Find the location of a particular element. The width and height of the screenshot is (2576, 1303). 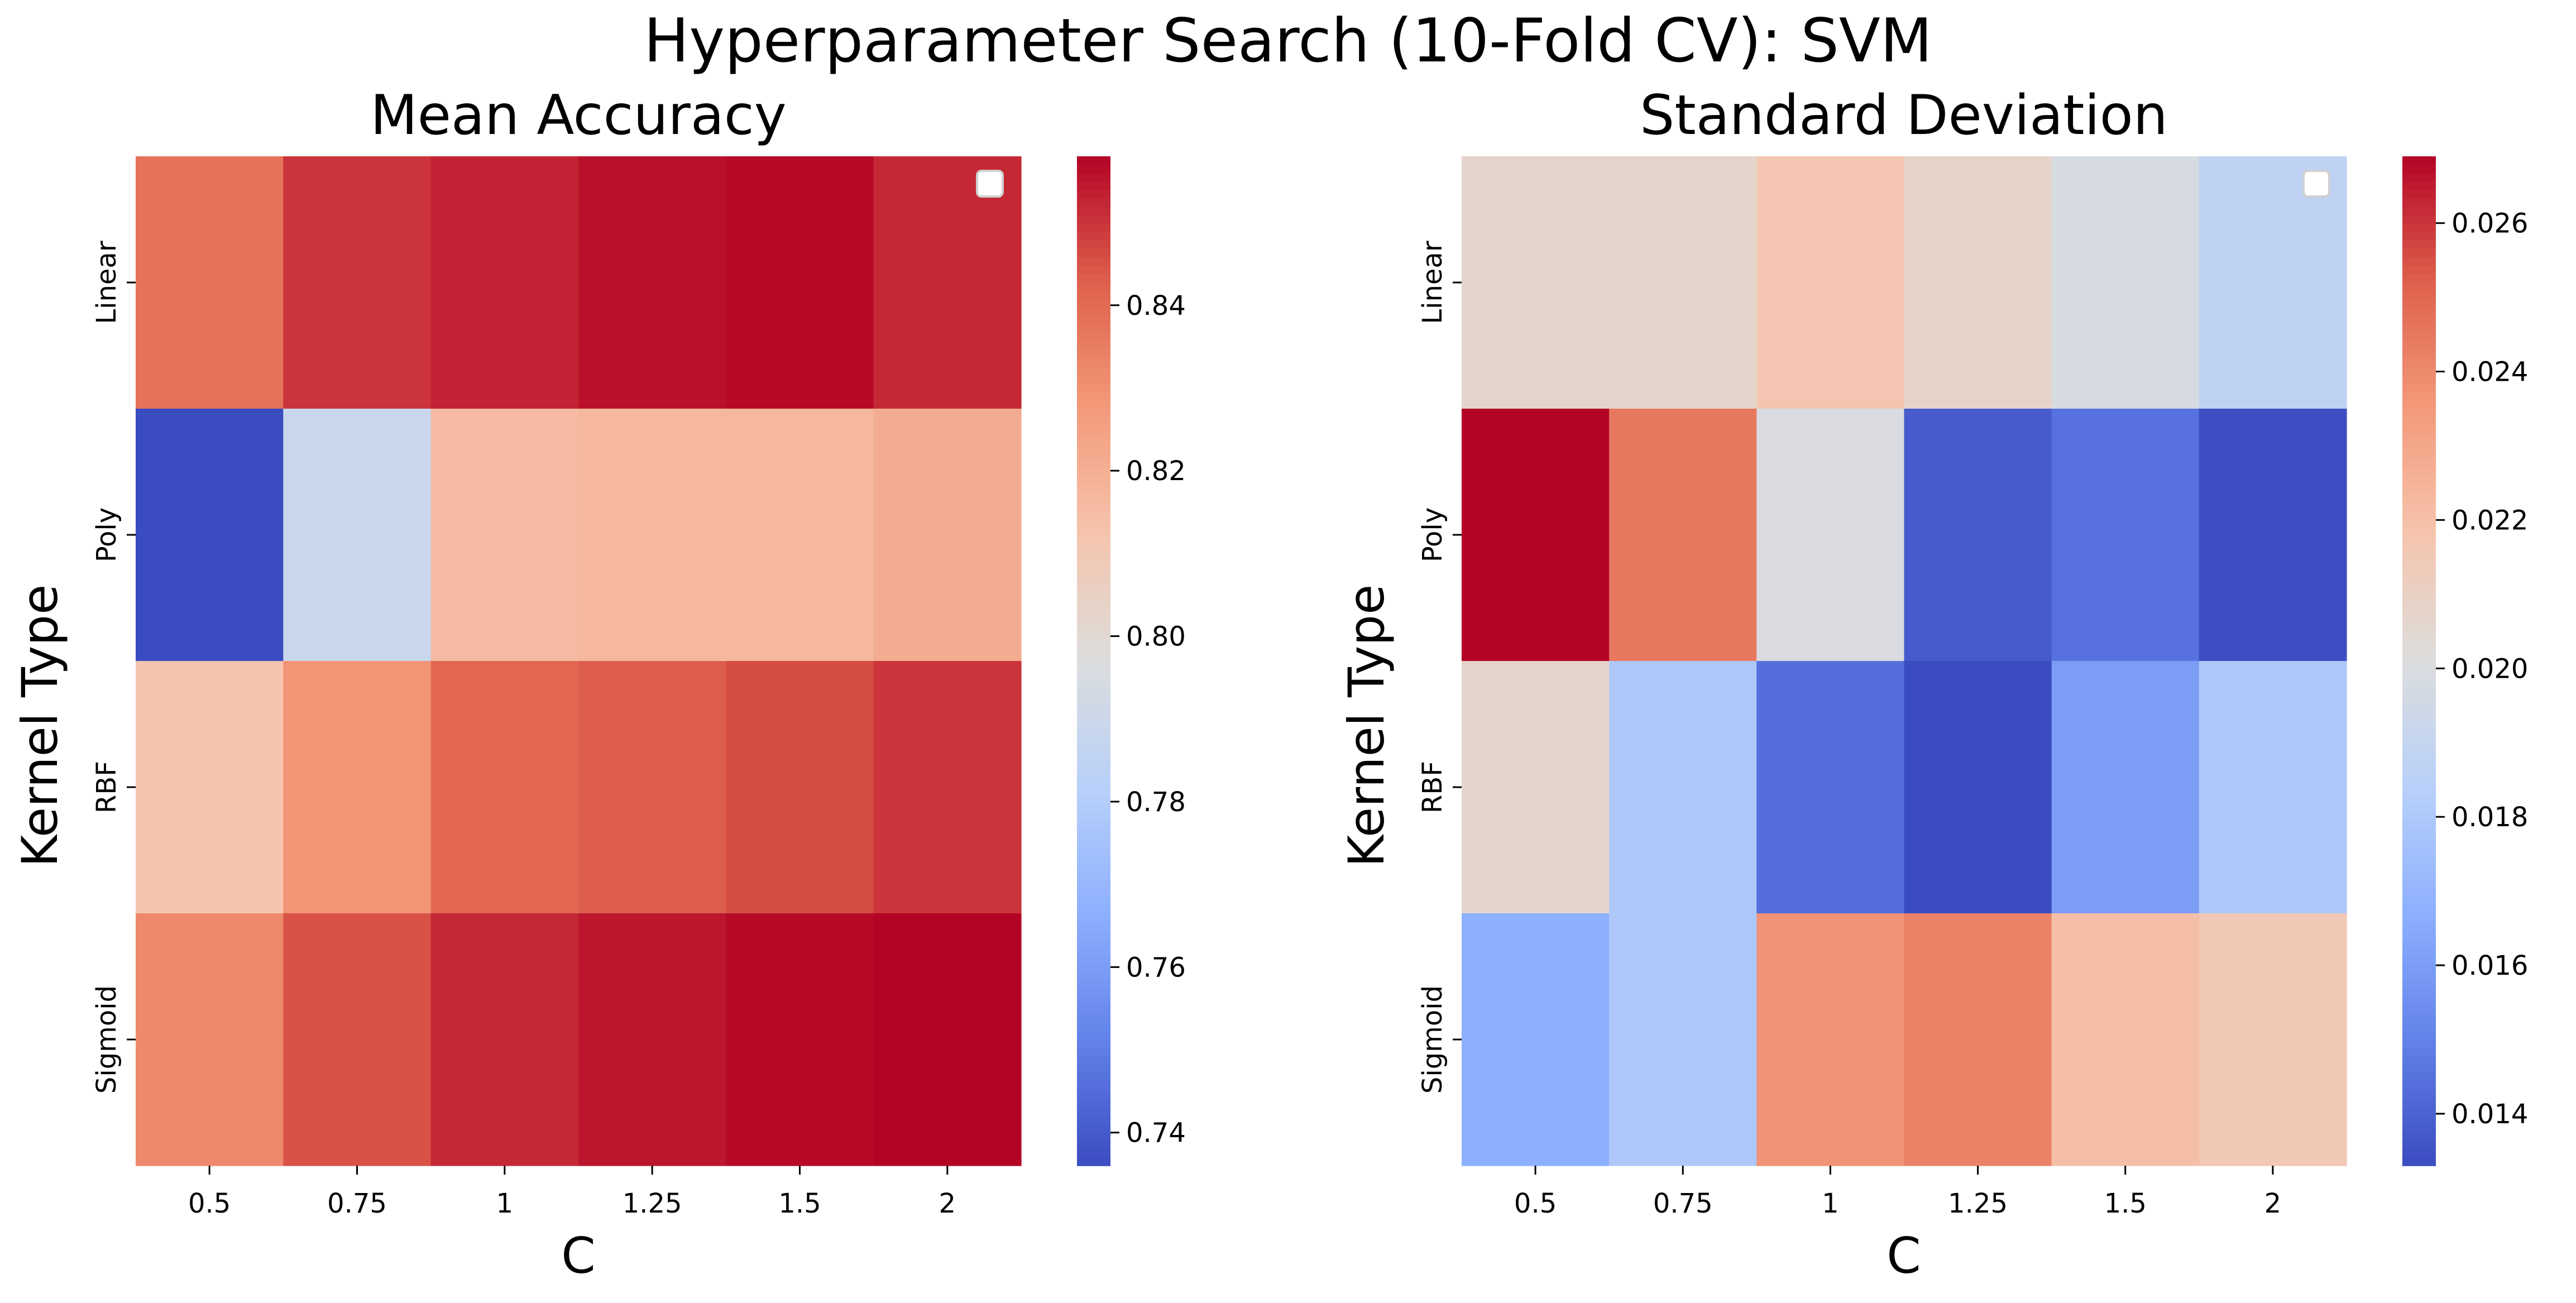

colorbar-tick-label: 0.78 is located at coordinates (1156, 803).